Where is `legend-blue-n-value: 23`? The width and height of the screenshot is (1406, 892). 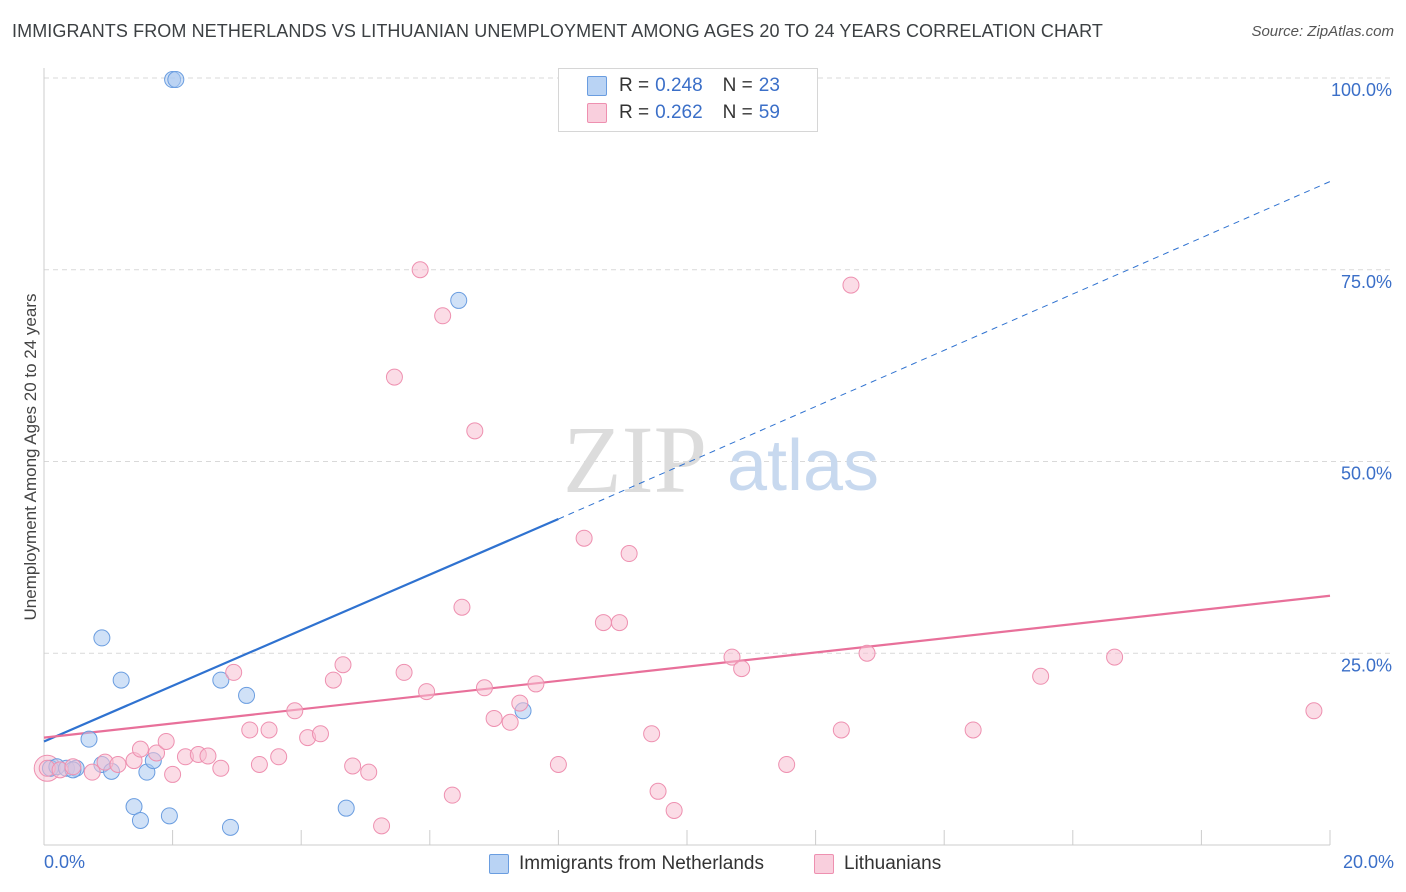 legend-blue-n-value: 23 is located at coordinates (769, 85).